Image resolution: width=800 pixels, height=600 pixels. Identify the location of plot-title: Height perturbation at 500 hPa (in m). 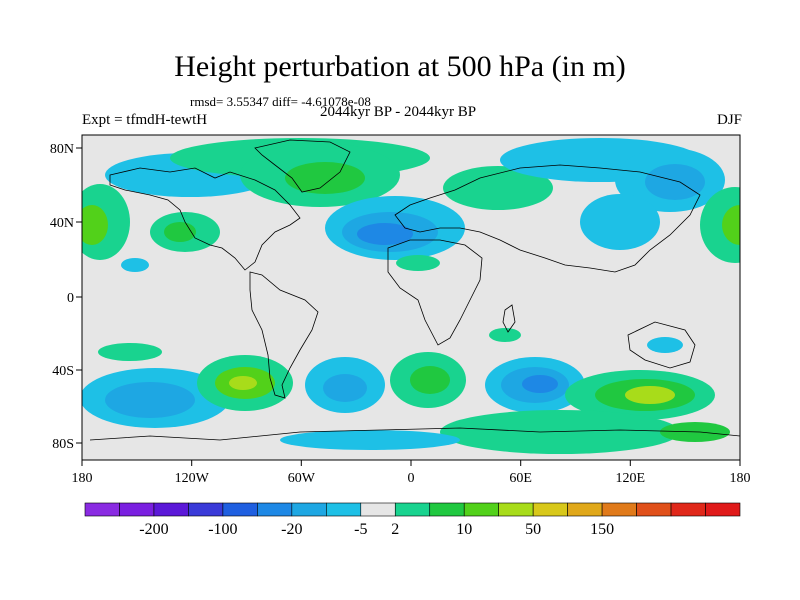
(400, 66).